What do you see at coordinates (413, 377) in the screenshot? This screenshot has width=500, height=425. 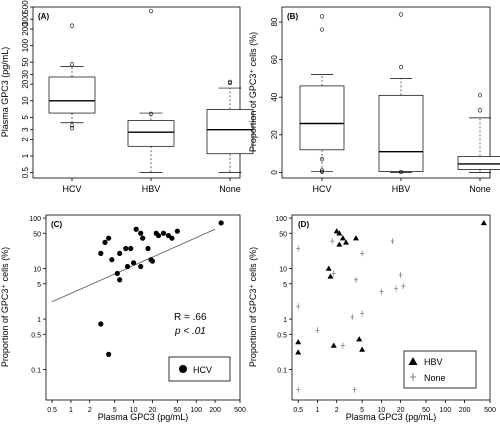 I see `panel-d-legend-none-marker` at bounding box center [413, 377].